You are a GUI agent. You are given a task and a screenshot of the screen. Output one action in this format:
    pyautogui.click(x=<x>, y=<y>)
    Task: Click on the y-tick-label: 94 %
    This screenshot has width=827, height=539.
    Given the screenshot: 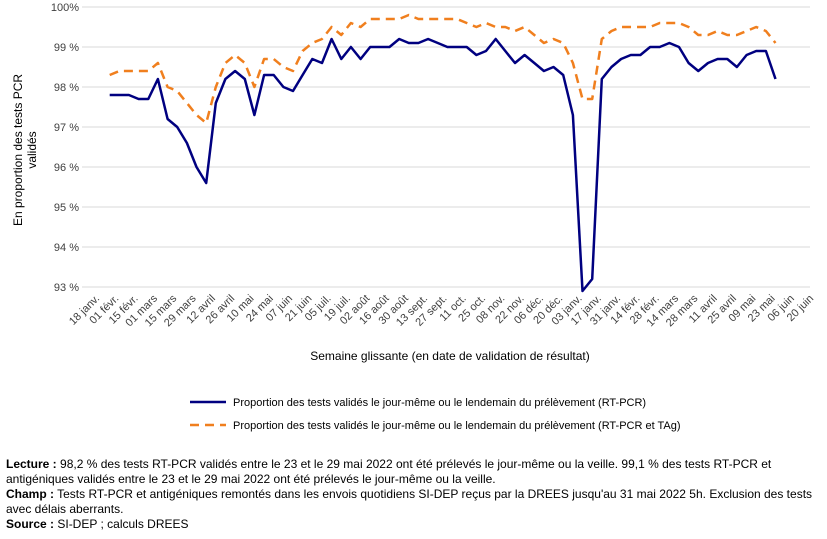 What is the action you would take?
    pyautogui.click(x=66, y=248)
    